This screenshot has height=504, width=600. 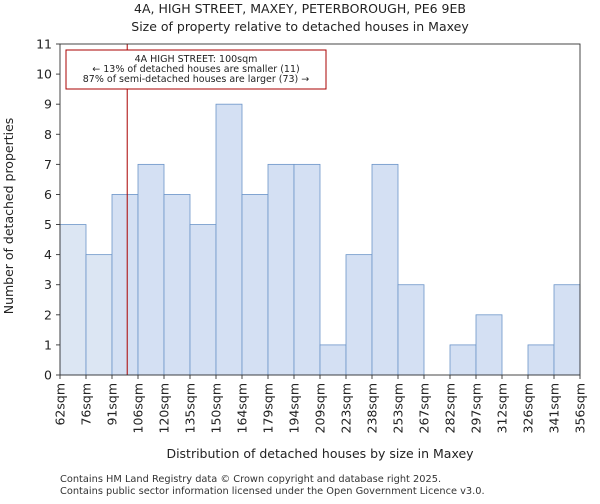 I want to click on x-tick-label-282sqm: 282sqm, so click(x=450, y=408).